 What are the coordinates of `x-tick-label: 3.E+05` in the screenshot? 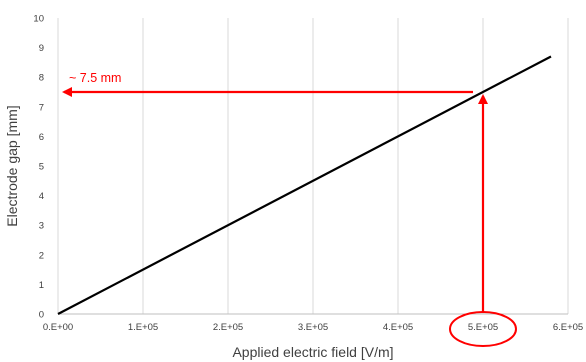 It's located at (313, 327).